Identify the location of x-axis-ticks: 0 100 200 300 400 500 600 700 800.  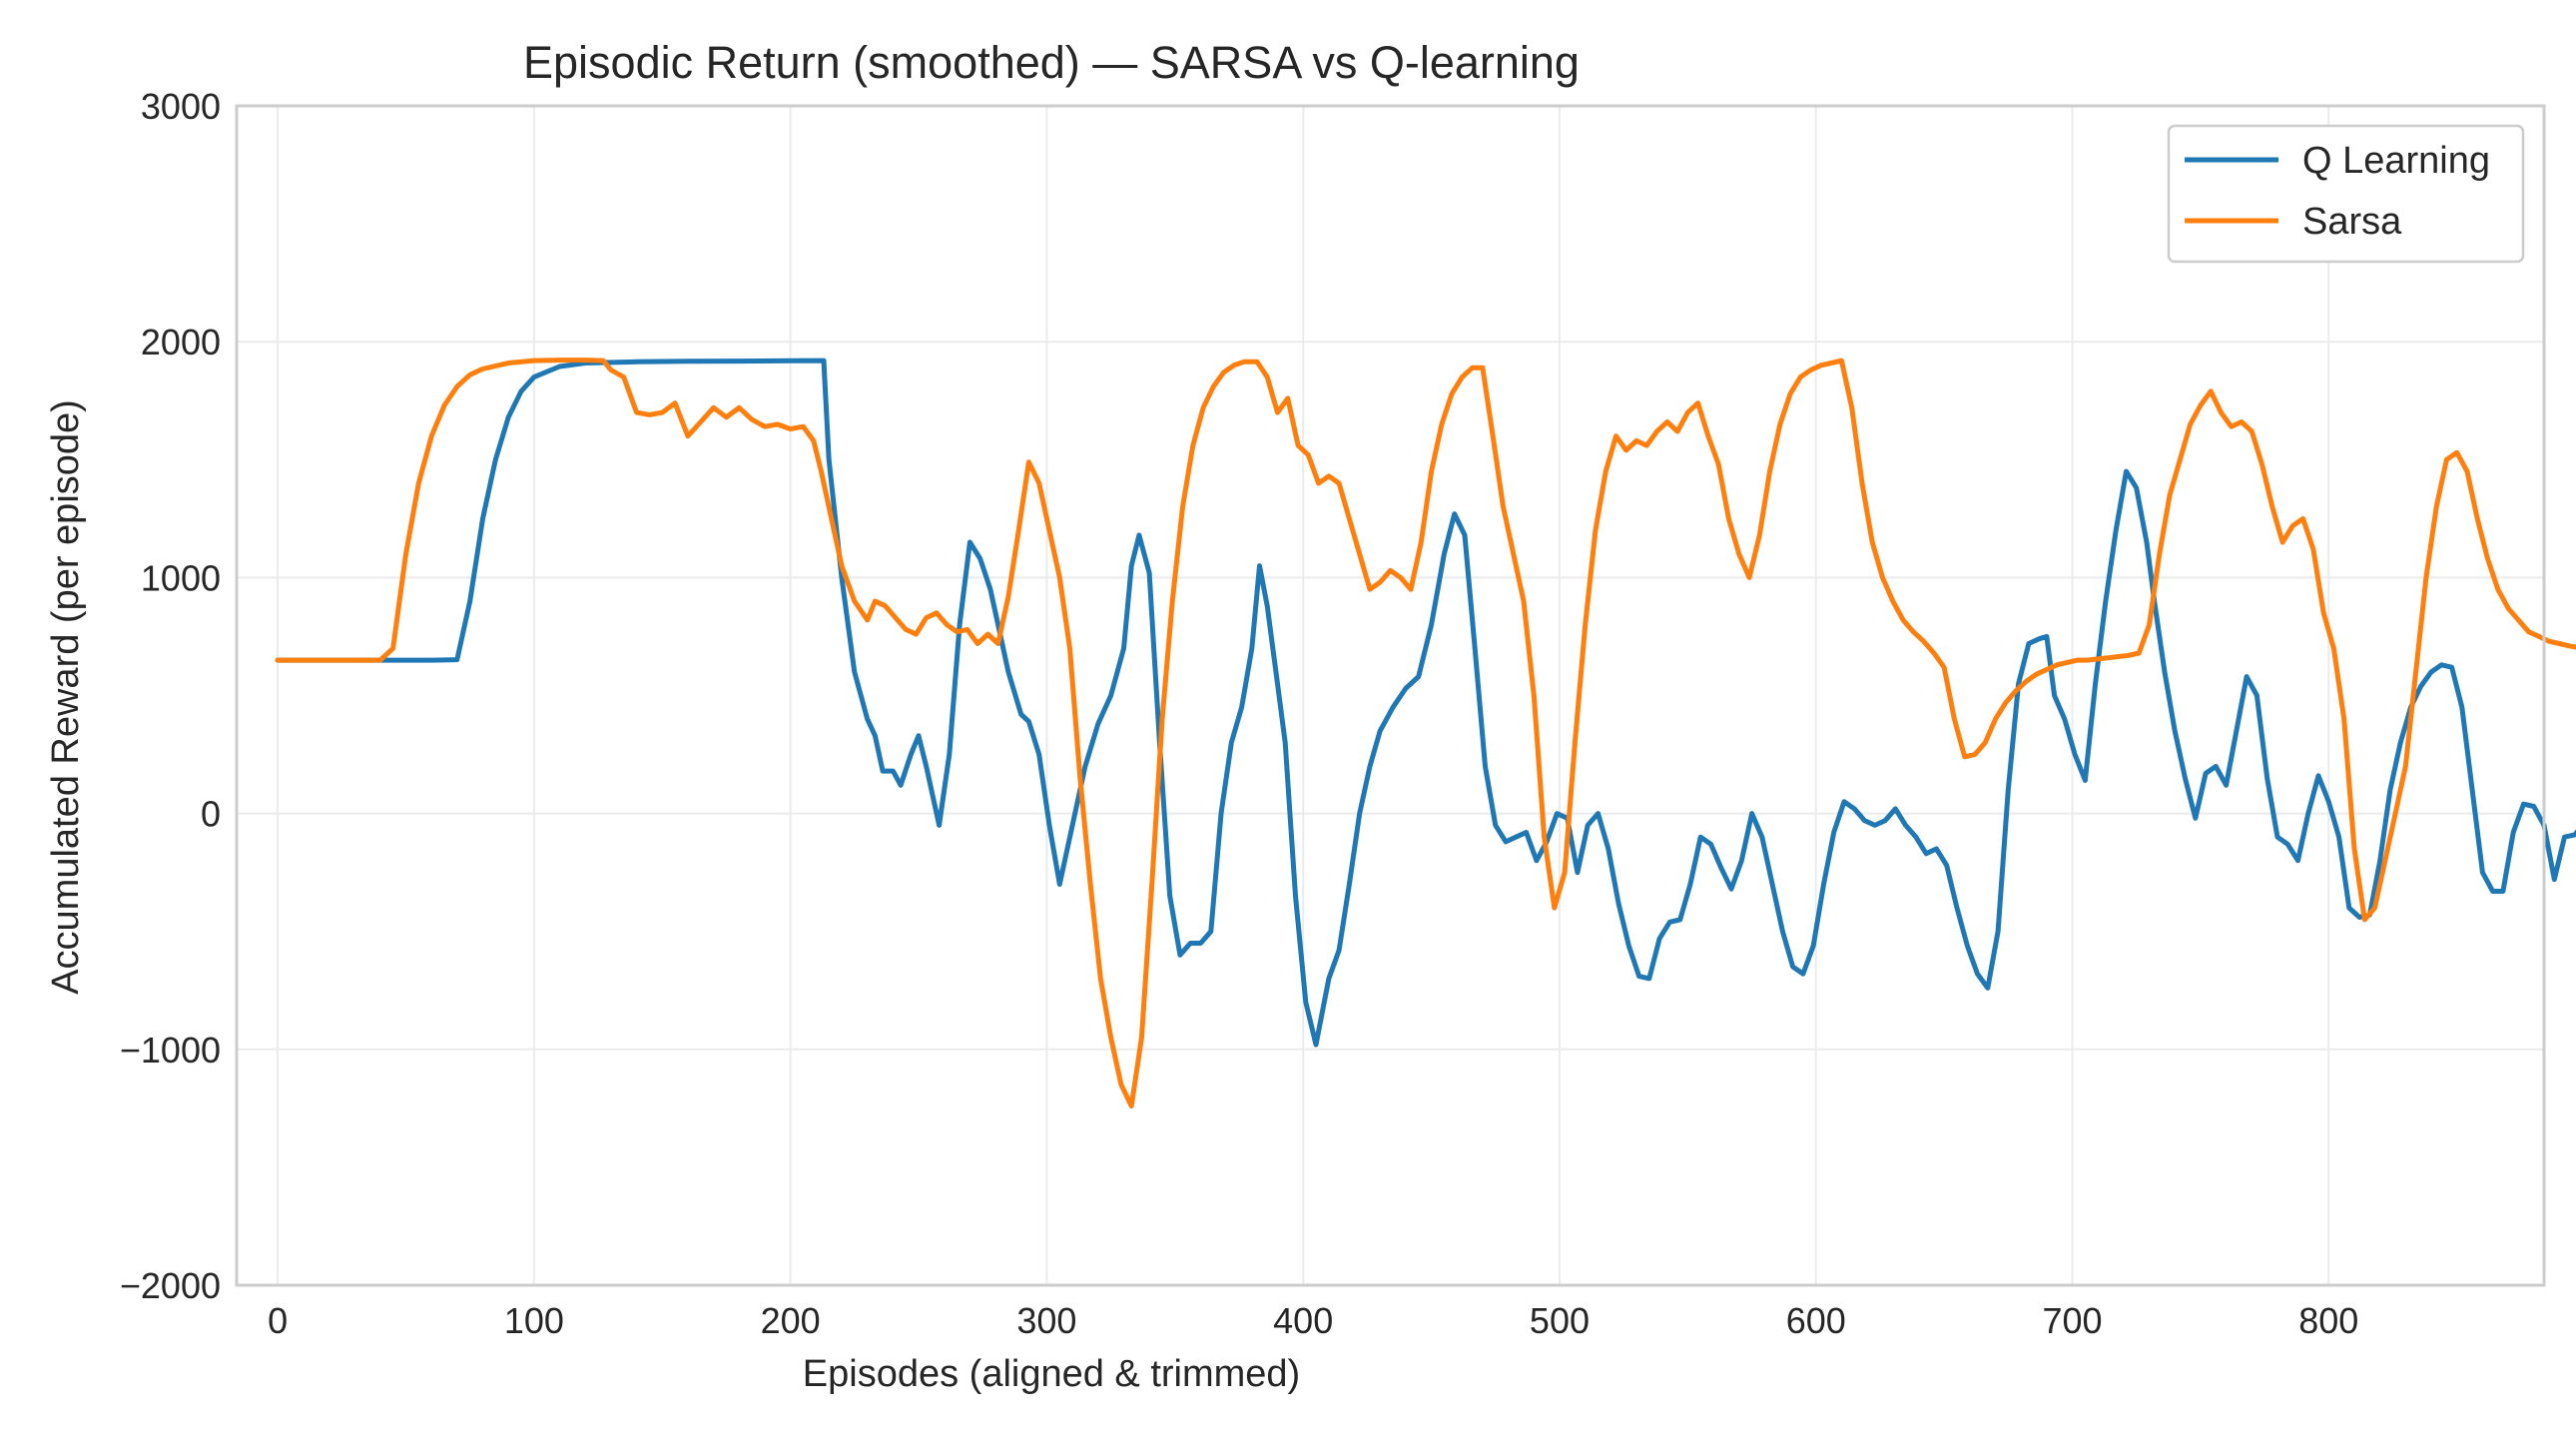
(1313, 1320).